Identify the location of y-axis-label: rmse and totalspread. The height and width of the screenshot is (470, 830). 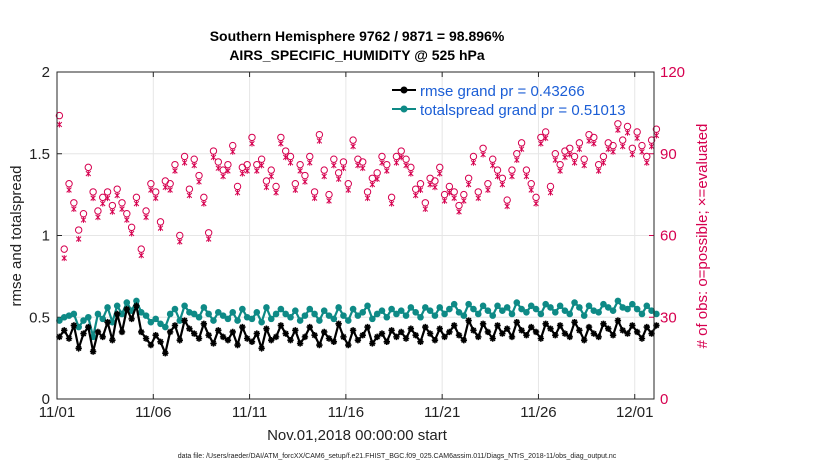
(16, 236).